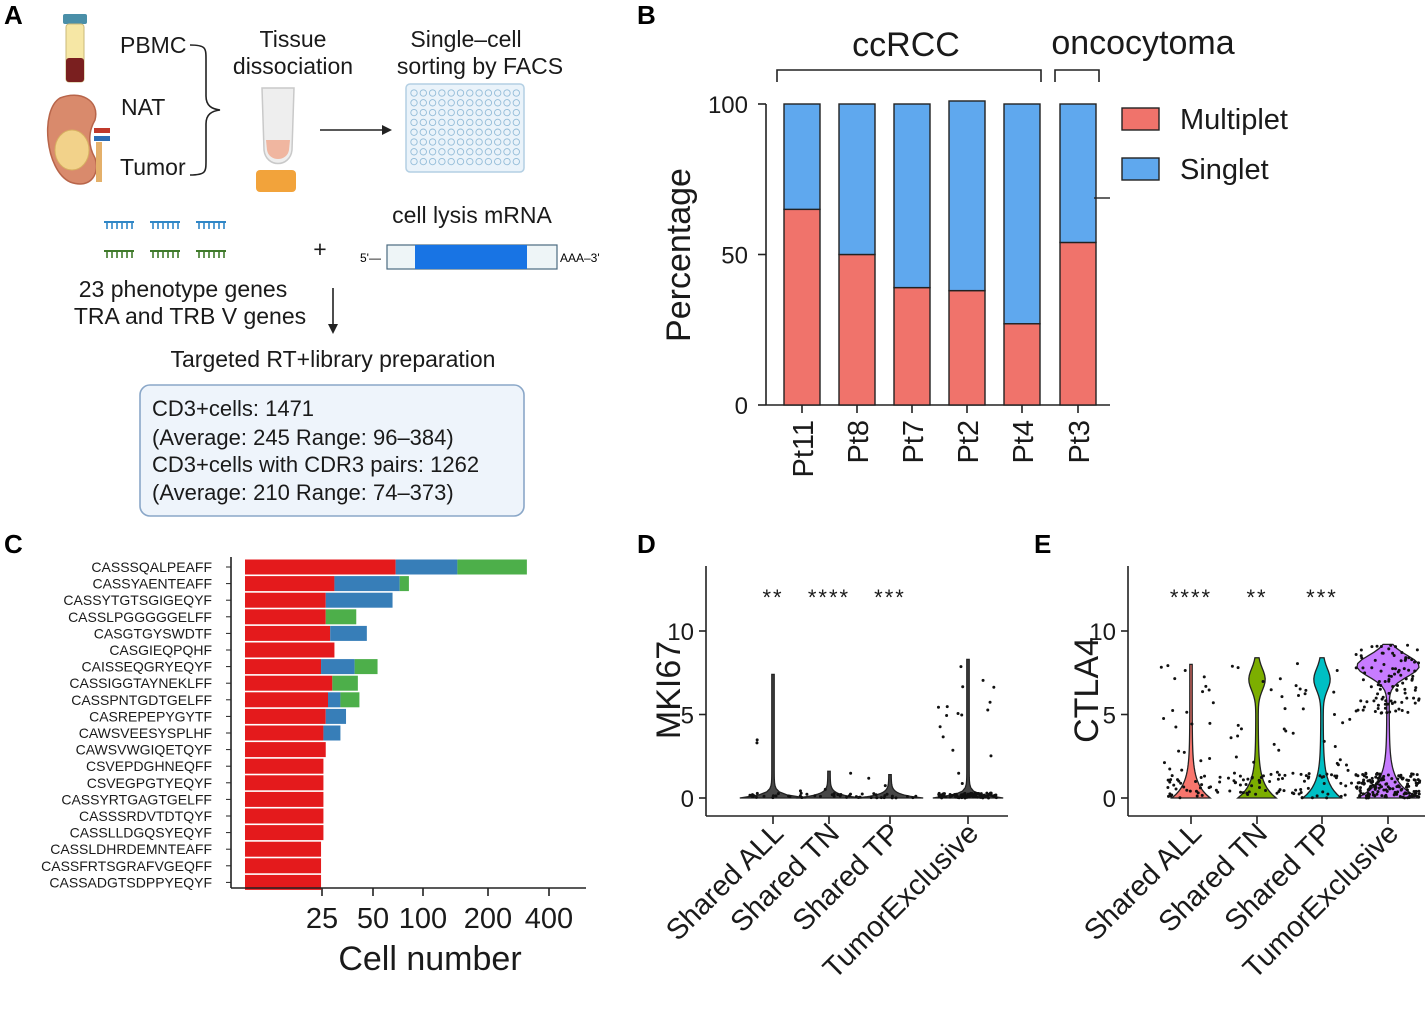 This screenshot has height=1022, width=1428. What do you see at coordinates (141, 700) in the screenshot?
I see `cdr3-label: CASSPNTGDTGELFF` at bounding box center [141, 700].